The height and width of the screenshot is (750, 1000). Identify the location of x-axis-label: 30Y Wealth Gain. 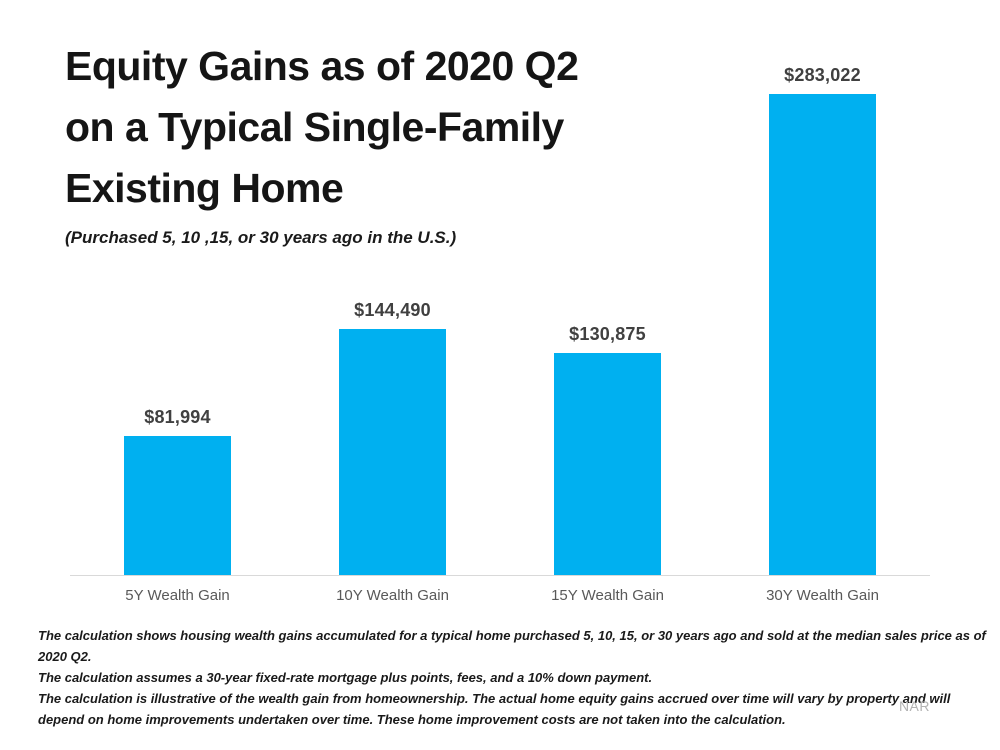
(822, 595).